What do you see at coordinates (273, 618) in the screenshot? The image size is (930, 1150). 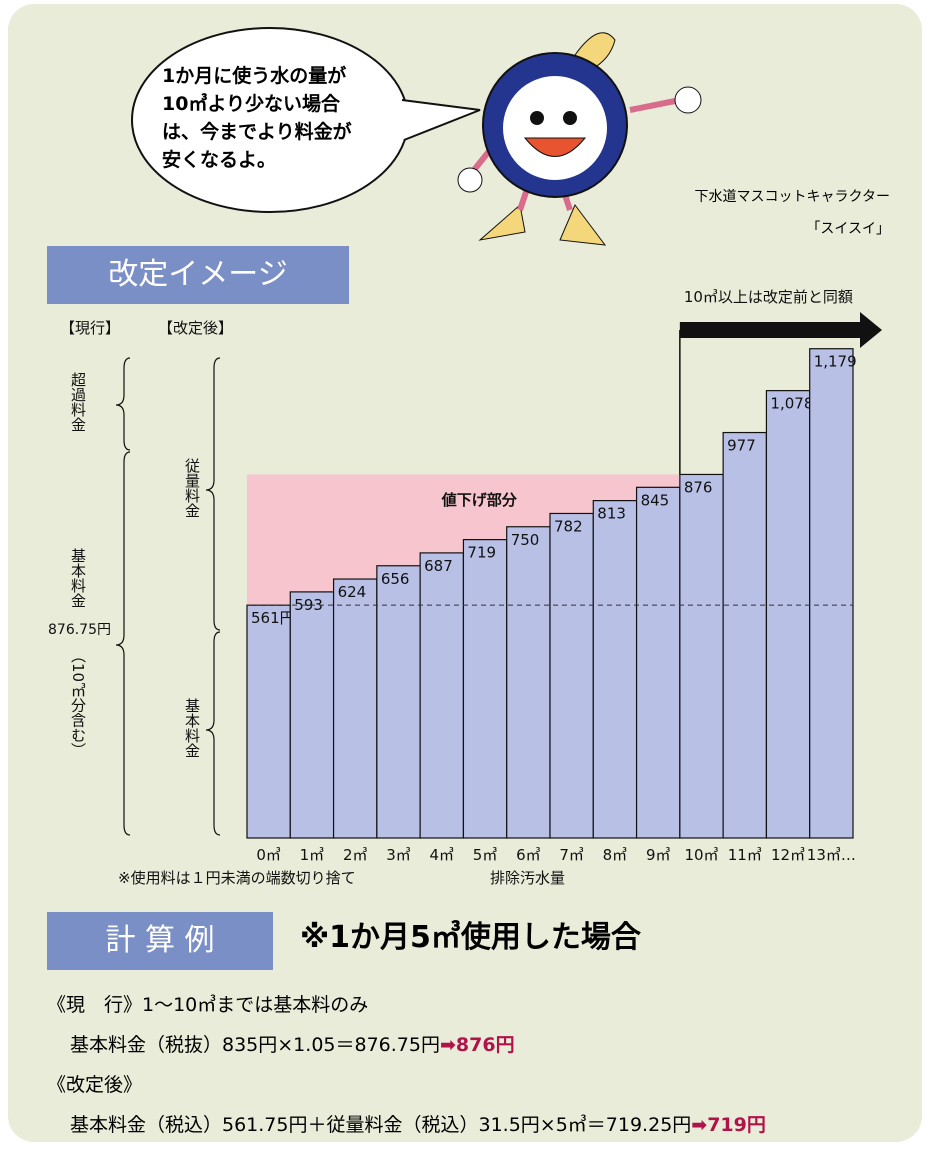 I see `value-label: 561円` at bounding box center [273, 618].